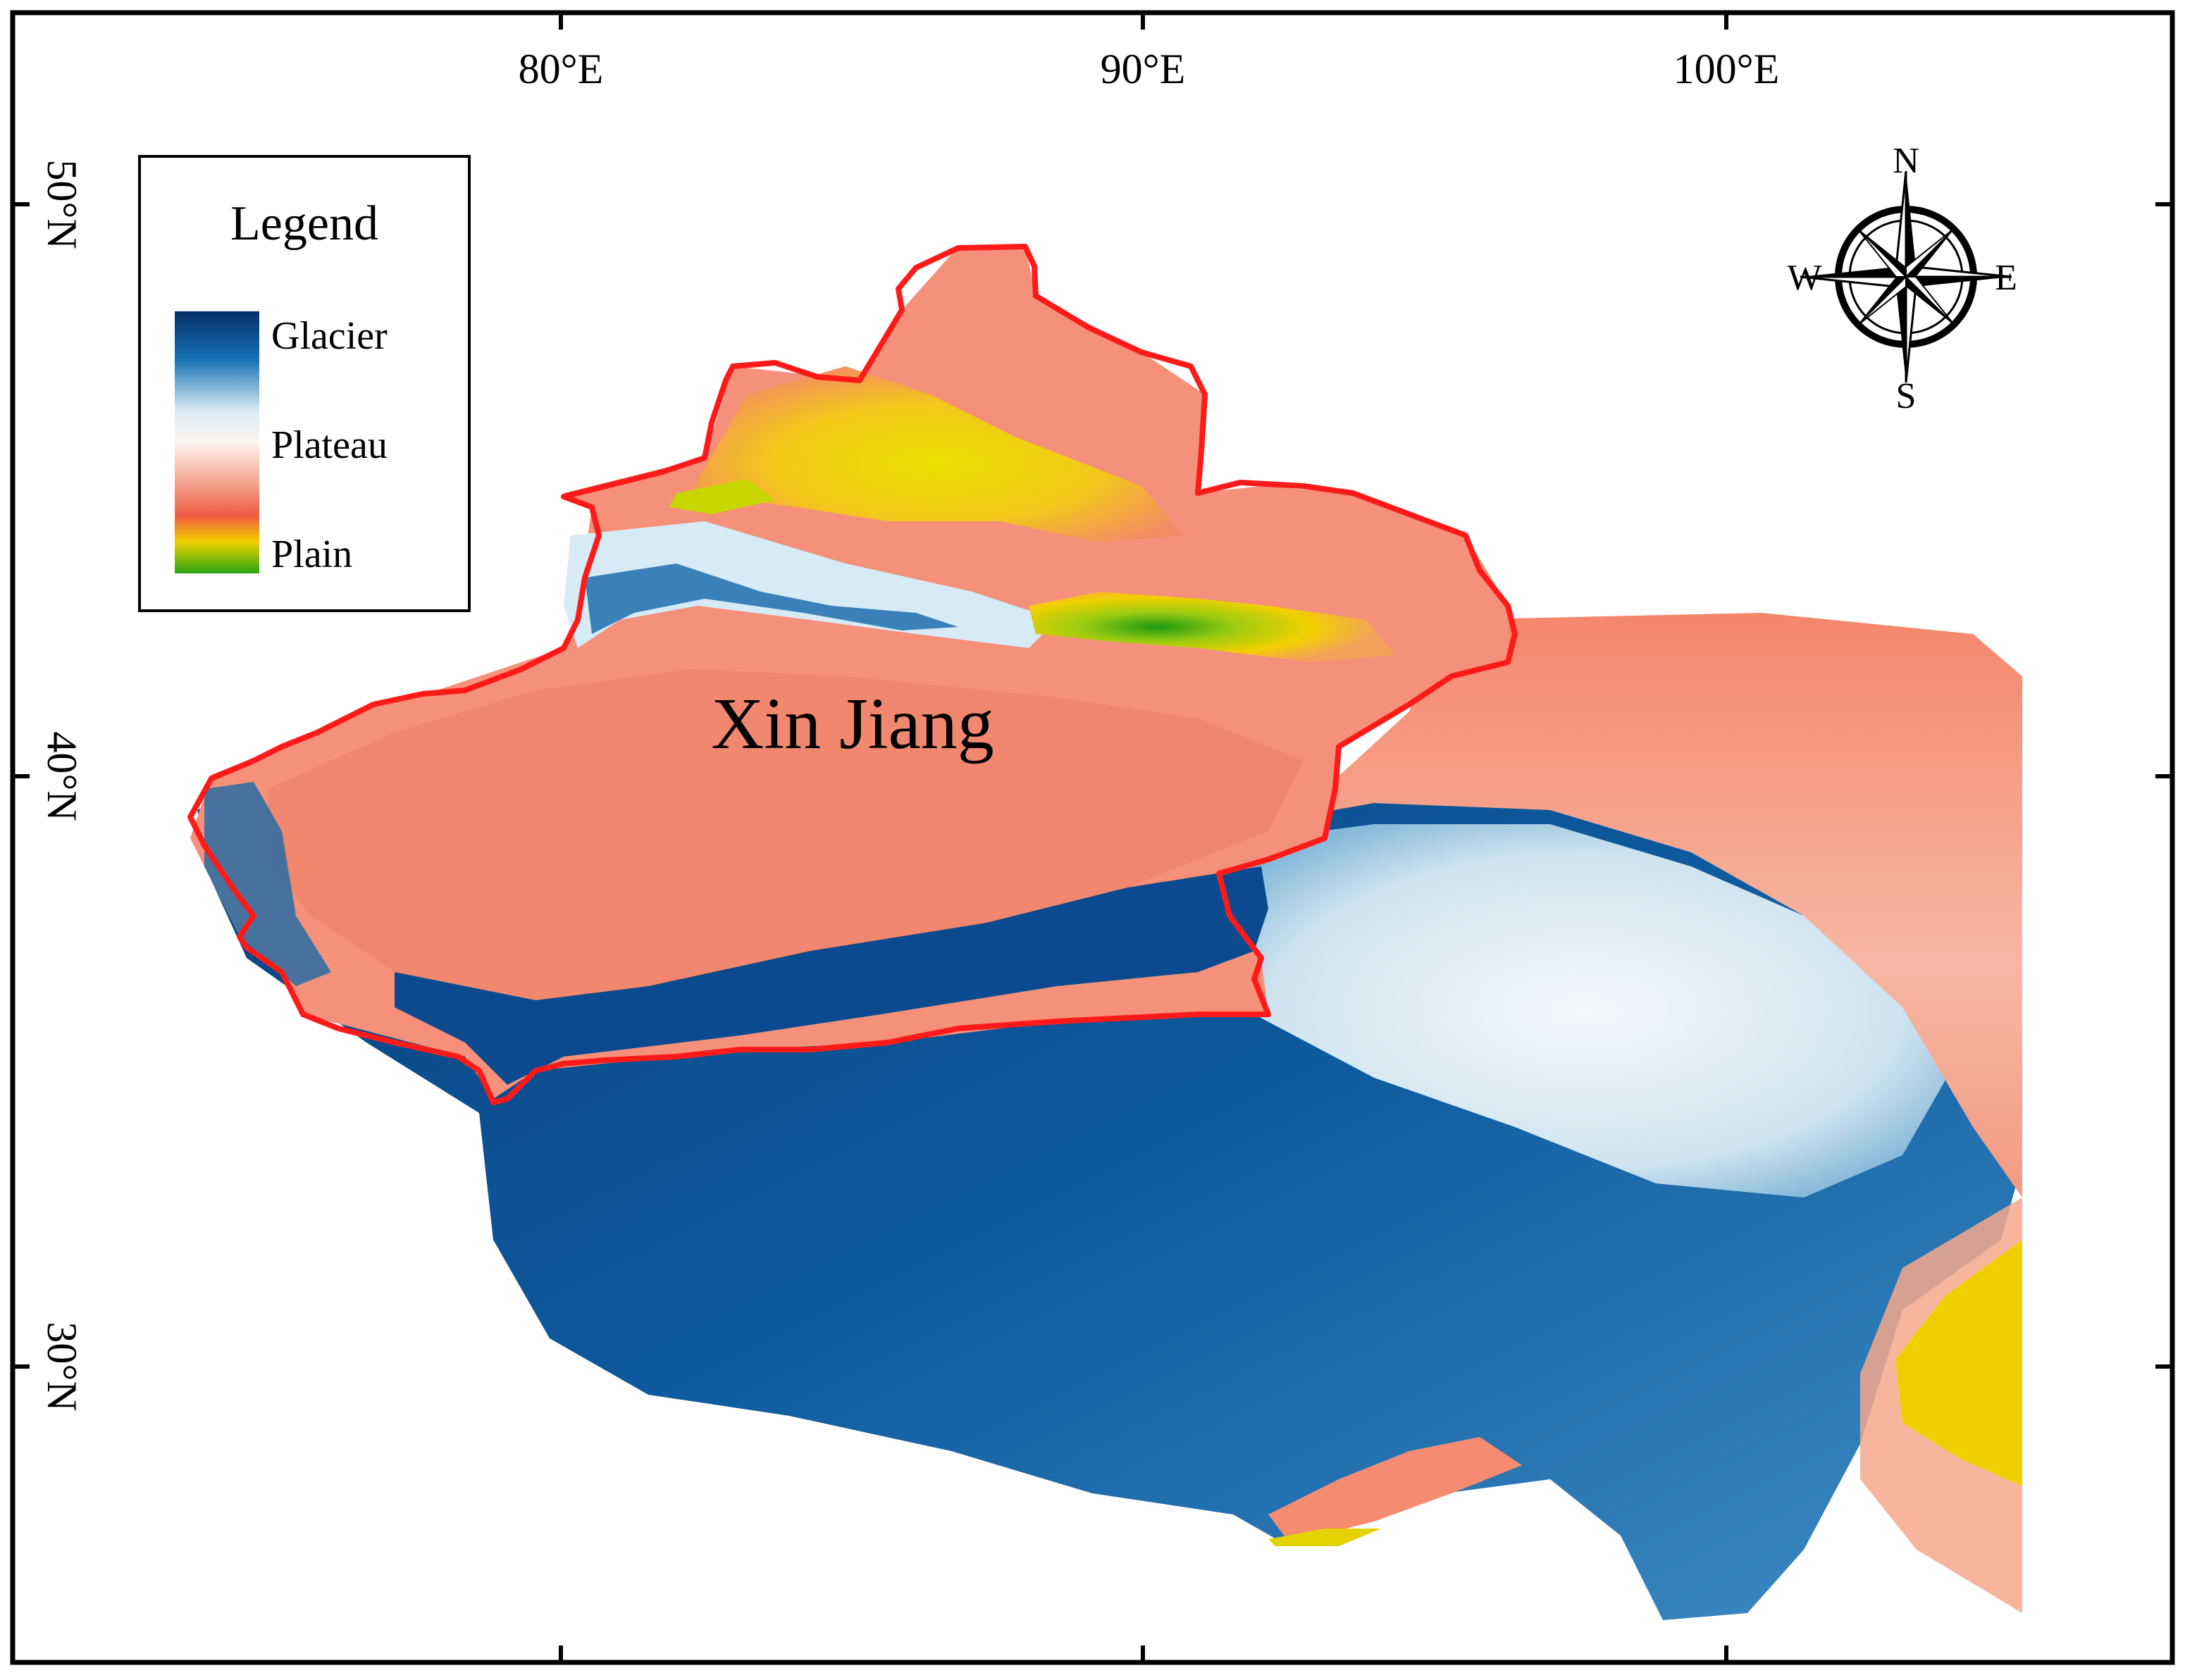 Image resolution: width=2185 pixels, height=1680 pixels. I want to click on compass-east-label: E, so click(2006, 278).